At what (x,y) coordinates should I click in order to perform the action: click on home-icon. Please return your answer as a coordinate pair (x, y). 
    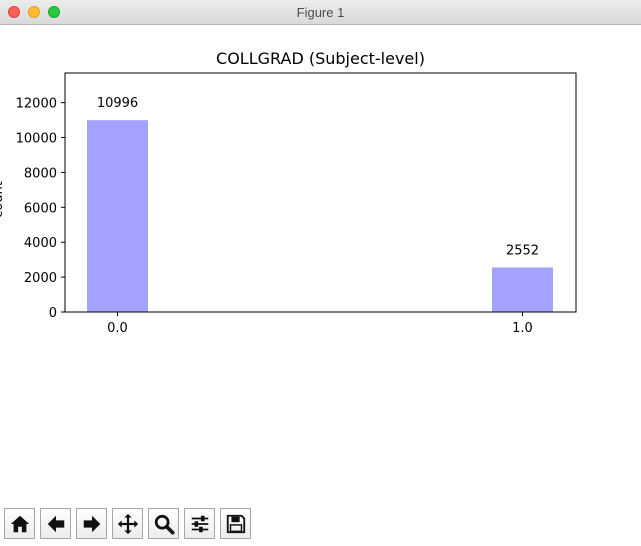
    Looking at the image, I should click on (19, 523).